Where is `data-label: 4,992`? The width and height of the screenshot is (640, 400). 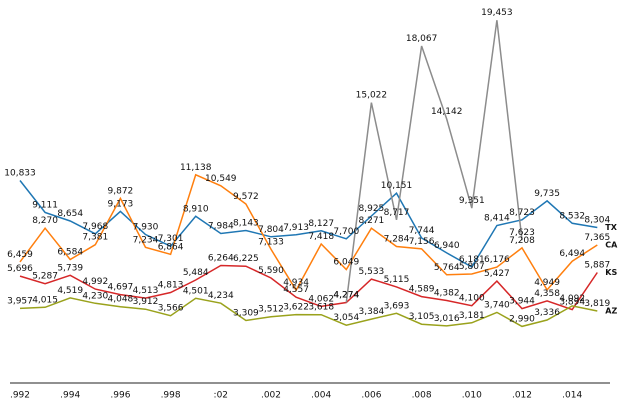 data-label: 4,992 is located at coordinates (95, 282).